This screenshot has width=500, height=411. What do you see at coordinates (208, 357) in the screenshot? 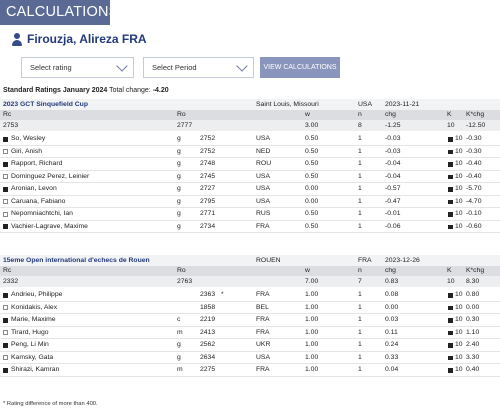
I see `opponent-rating: 2634` at bounding box center [208, 357].